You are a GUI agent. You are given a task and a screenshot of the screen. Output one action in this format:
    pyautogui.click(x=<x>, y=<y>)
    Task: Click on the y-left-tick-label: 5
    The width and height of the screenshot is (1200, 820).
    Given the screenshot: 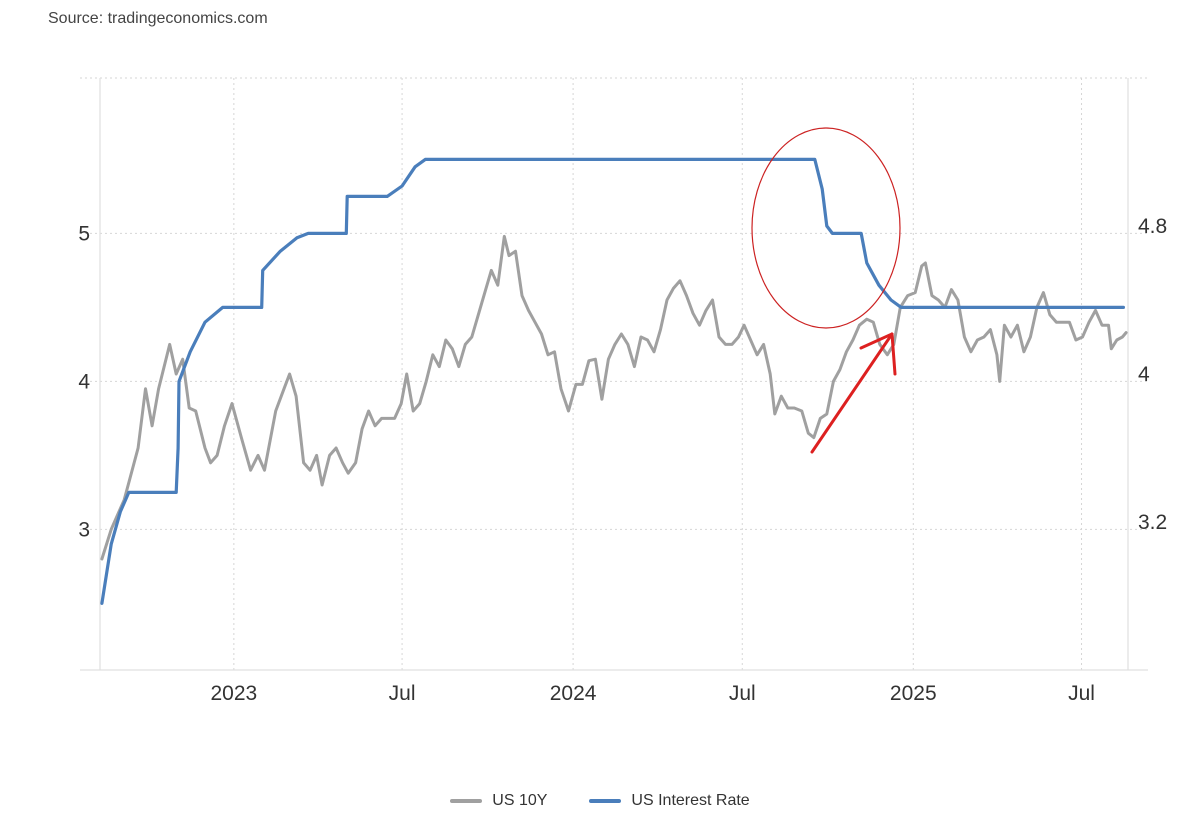 What is the action you would take?
    pyautogui.click(x=84, y=233)
    